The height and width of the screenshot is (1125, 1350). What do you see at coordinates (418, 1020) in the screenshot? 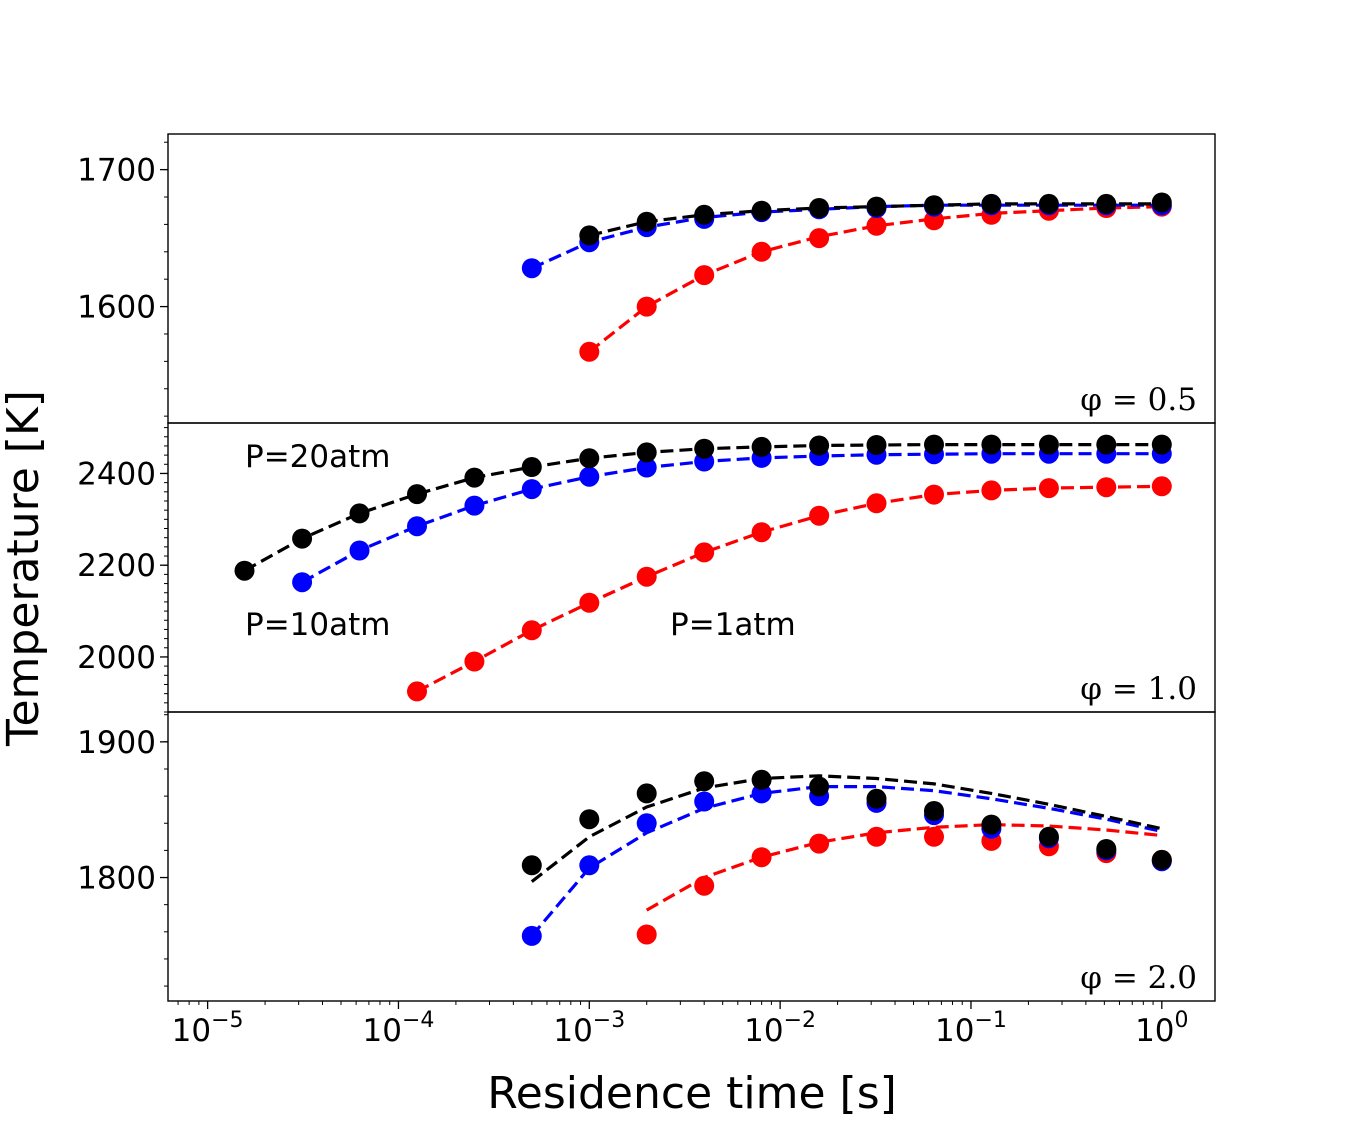
I see `x-tick-exponent: −4` at bounding box center [418, 1020].